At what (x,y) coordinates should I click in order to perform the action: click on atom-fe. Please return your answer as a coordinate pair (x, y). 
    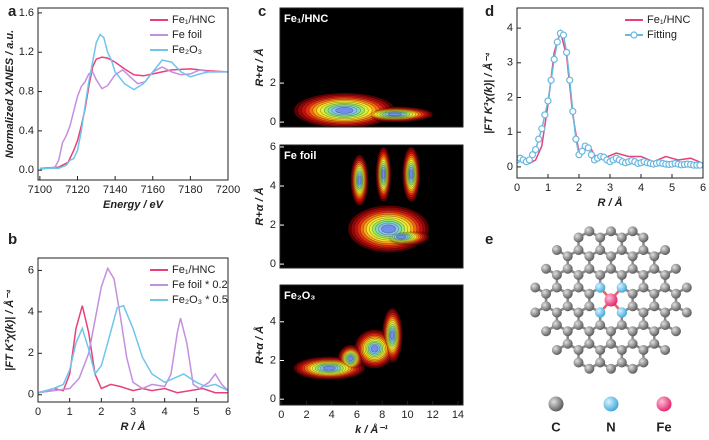
    Looking at the image, I should click on (611, 300).